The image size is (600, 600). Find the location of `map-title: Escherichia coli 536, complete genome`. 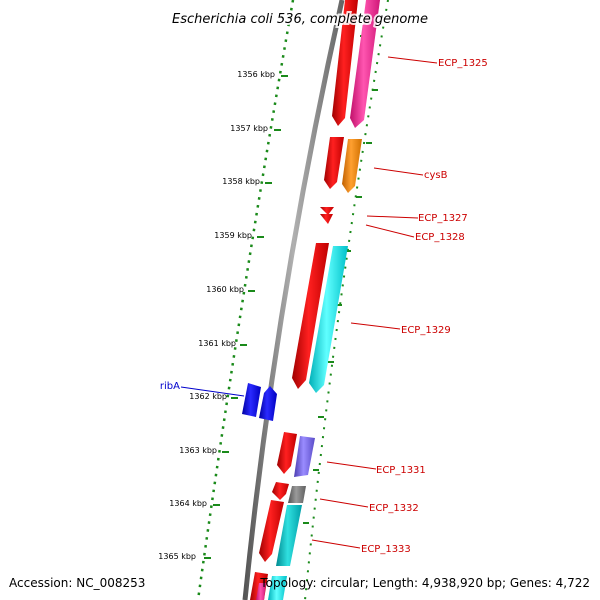

map-title: Escherichia coli 536, complete genome is located at coordinates (300, 19).